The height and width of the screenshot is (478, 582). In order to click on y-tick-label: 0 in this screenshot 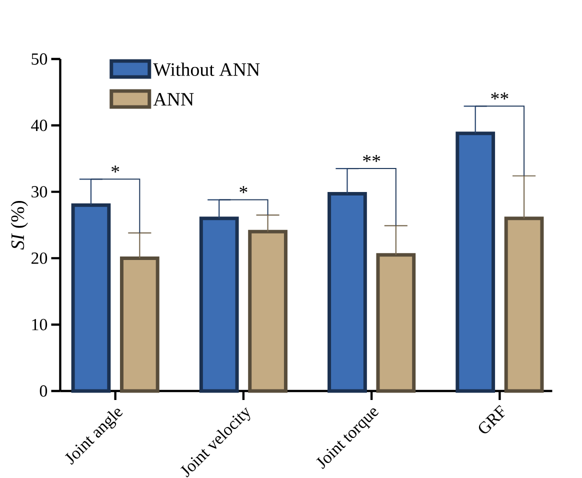, I will do `click(44, 391)`.